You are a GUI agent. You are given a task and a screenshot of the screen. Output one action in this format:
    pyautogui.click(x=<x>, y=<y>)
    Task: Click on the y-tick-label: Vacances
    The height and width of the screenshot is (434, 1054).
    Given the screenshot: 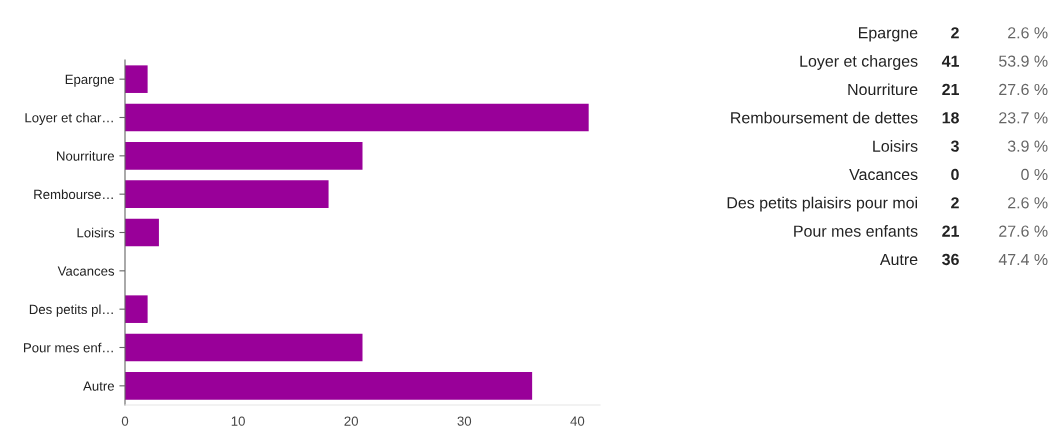 What is the action you would take?
    pyautogui.click(x=86, y=271)
    